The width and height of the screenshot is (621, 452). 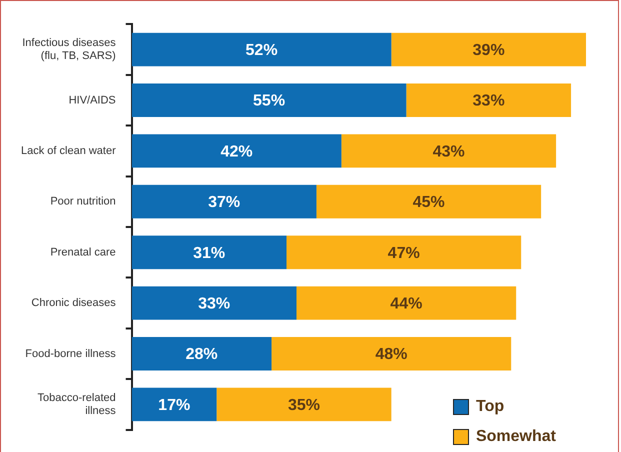 I want to click on data-label: 35%, so click(x=304, y=405).